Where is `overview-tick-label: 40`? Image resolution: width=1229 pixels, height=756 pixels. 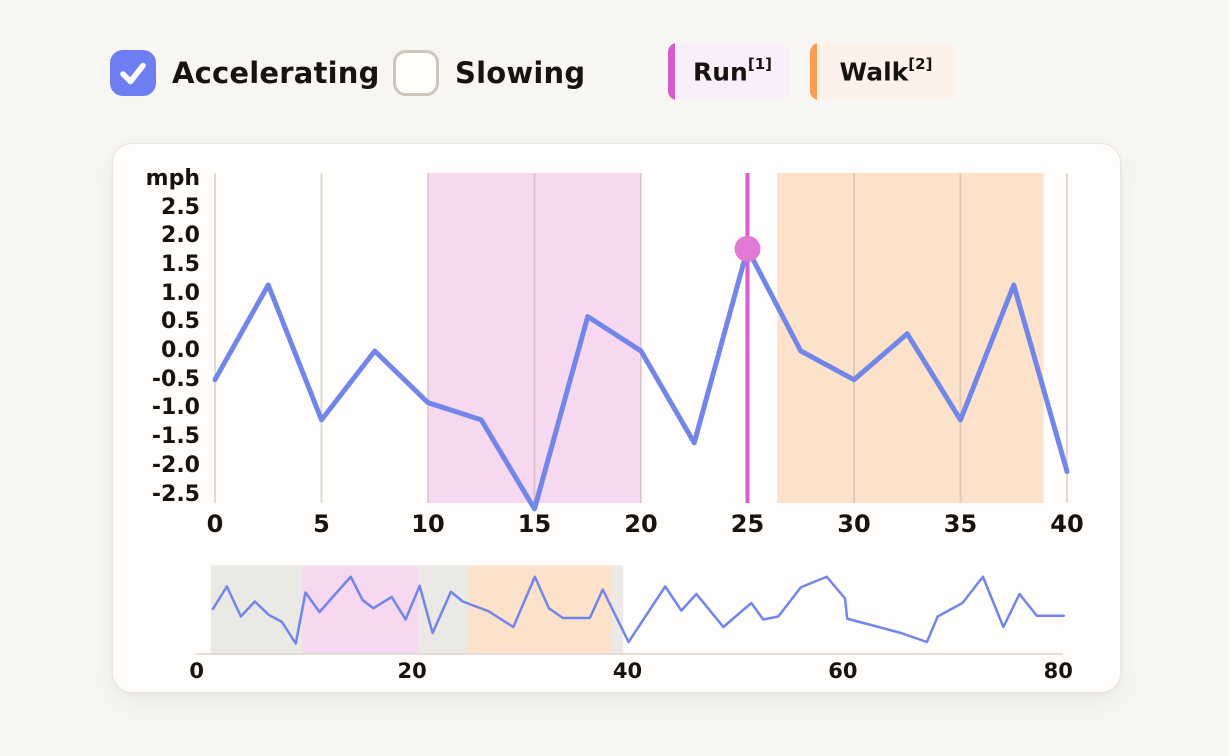
overview-tick-label: 40 is located at coordinates (627, 671).